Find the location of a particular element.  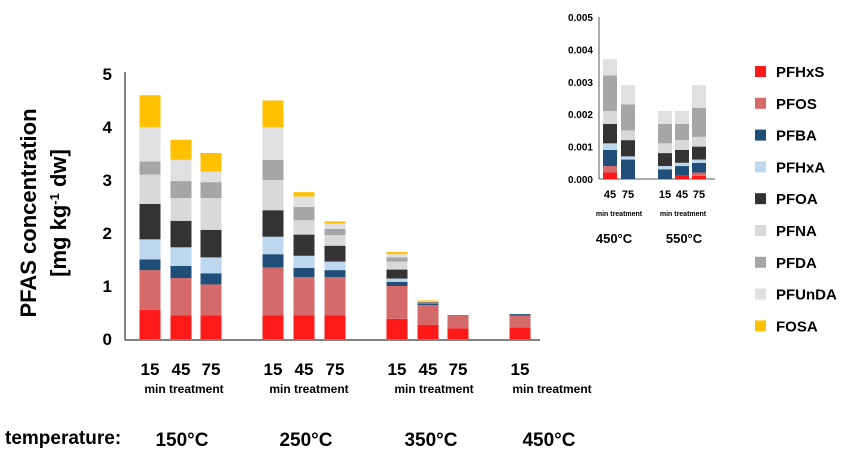

legend-label-fosa: FOSA is located at coordinates (797, 326).